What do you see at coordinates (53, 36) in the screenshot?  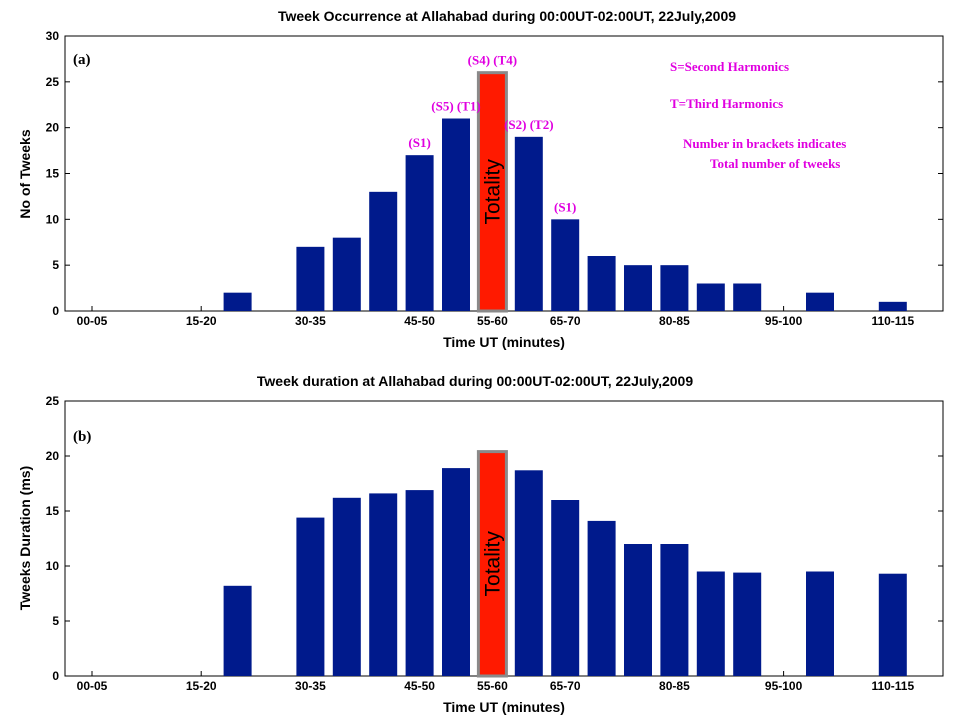 I see `y-tick-label: 30` at bounding box center [53, 36].